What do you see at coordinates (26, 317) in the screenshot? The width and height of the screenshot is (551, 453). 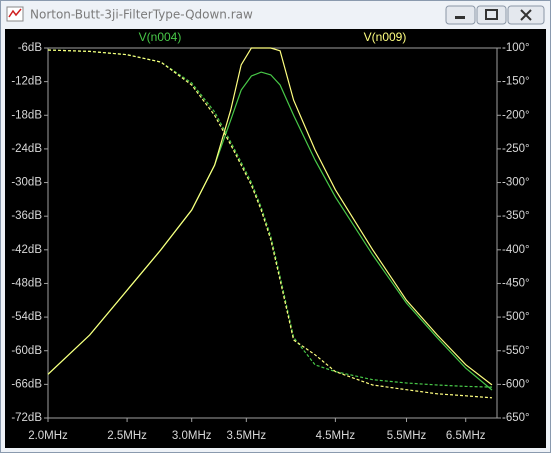 I see `y-tick-label: -54dB` at bounding box center [26, 317].